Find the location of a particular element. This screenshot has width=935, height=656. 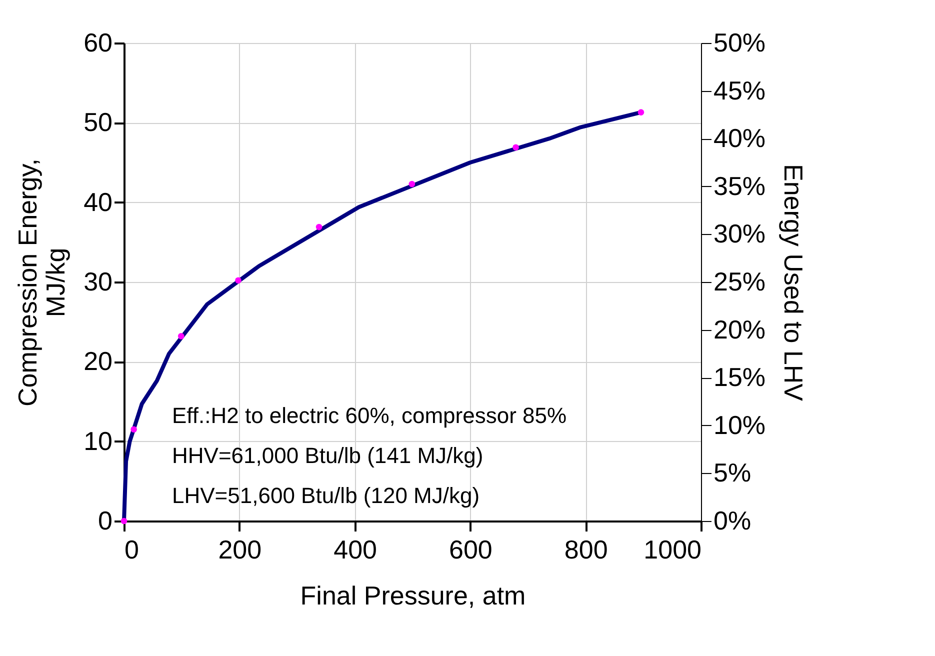

x-tick-label: 800 is located at coordinates (586, 549).